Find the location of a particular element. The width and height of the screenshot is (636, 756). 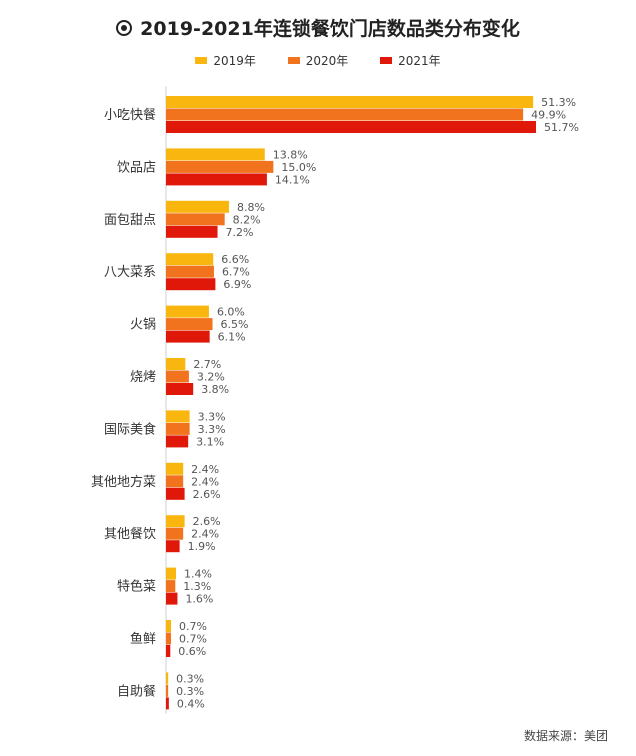

legend-item-2021: 2021年 is located at coordinates (410, 60).